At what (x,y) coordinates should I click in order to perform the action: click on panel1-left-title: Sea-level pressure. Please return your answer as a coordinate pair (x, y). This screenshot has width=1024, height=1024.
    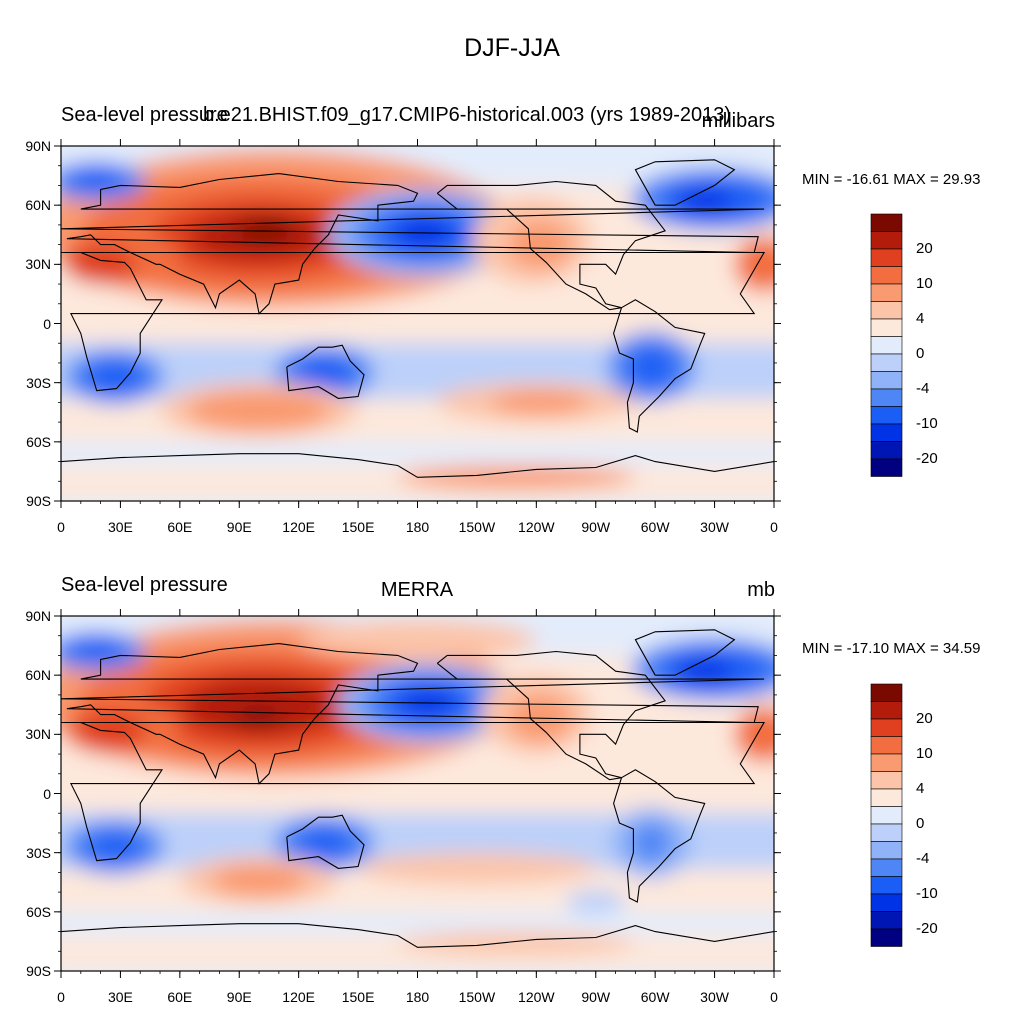
    Looking at the image, I should click on (144, 115).